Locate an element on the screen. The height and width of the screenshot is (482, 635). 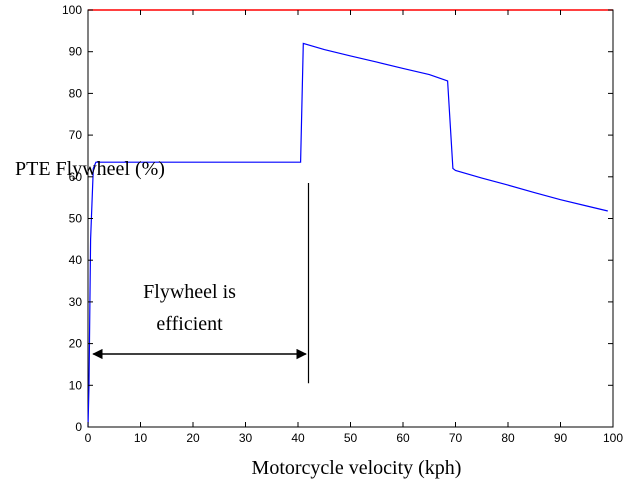
y-tick-label: 20 is located at coordinates (76, 344).